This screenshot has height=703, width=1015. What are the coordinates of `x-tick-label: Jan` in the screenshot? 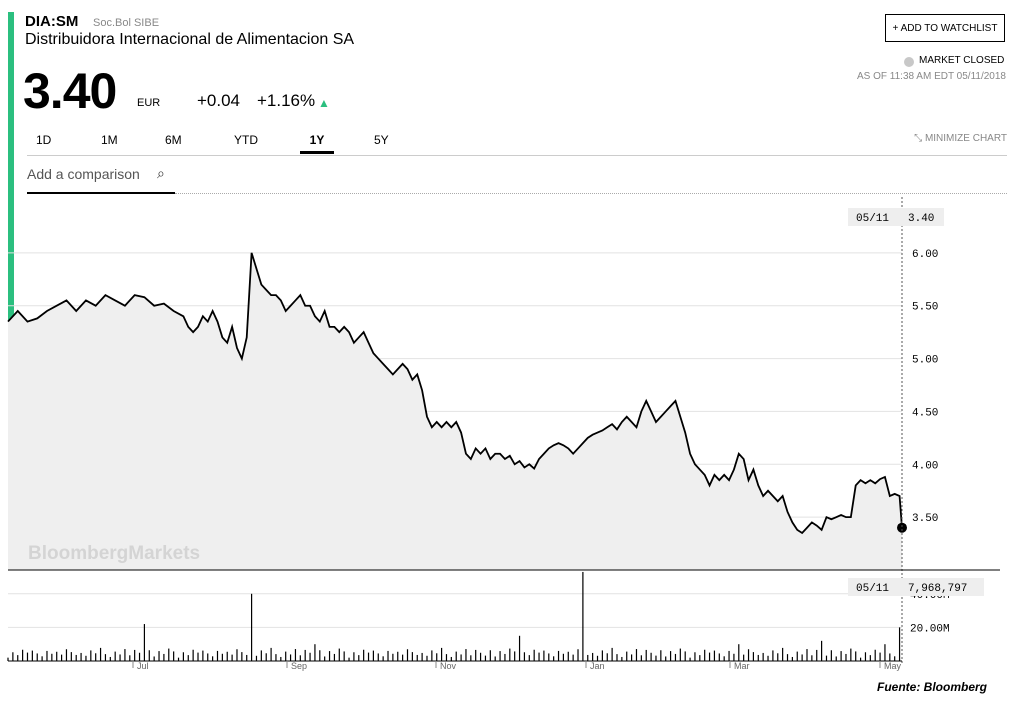 It's located at (597, 666).